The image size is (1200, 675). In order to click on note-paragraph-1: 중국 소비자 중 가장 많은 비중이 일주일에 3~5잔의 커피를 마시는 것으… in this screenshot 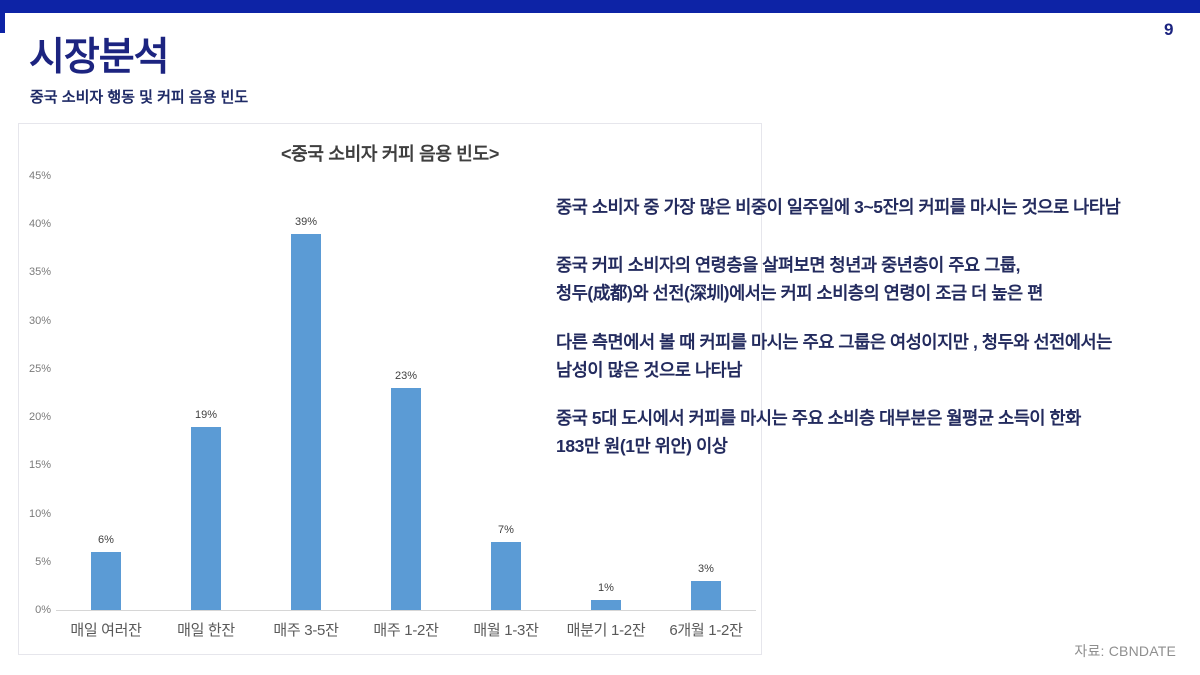, I will do `click(838, 207)`.